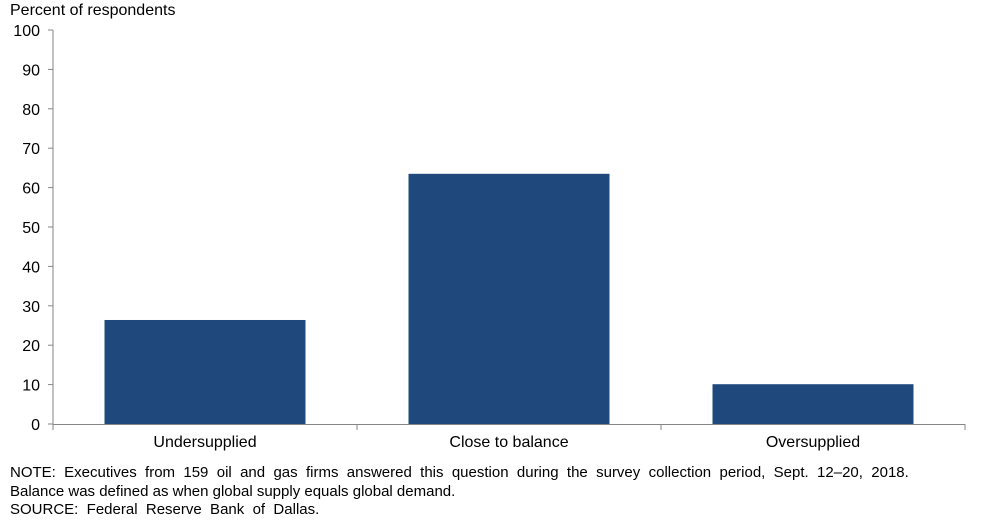 The width and height of the screenshot is (997, 529). Describe the element at coordinates (35, 425) in the screenshot. I see `y-tick-label: 0` at that location.